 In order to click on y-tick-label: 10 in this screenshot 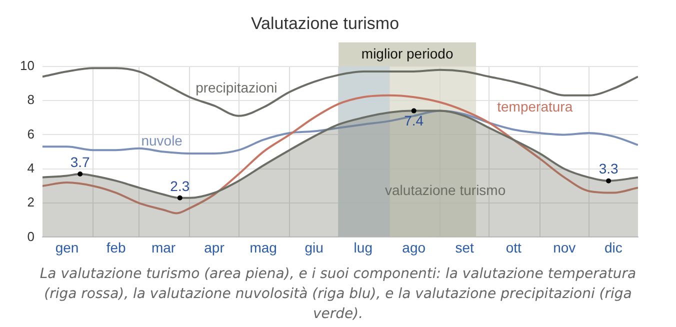, I will do `click(27, 65)`.